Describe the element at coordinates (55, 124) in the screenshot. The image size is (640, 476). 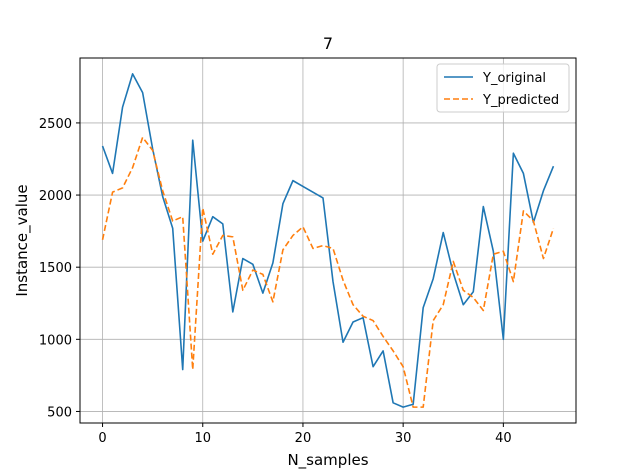
I see `y-tick-label: 2500` at that location.